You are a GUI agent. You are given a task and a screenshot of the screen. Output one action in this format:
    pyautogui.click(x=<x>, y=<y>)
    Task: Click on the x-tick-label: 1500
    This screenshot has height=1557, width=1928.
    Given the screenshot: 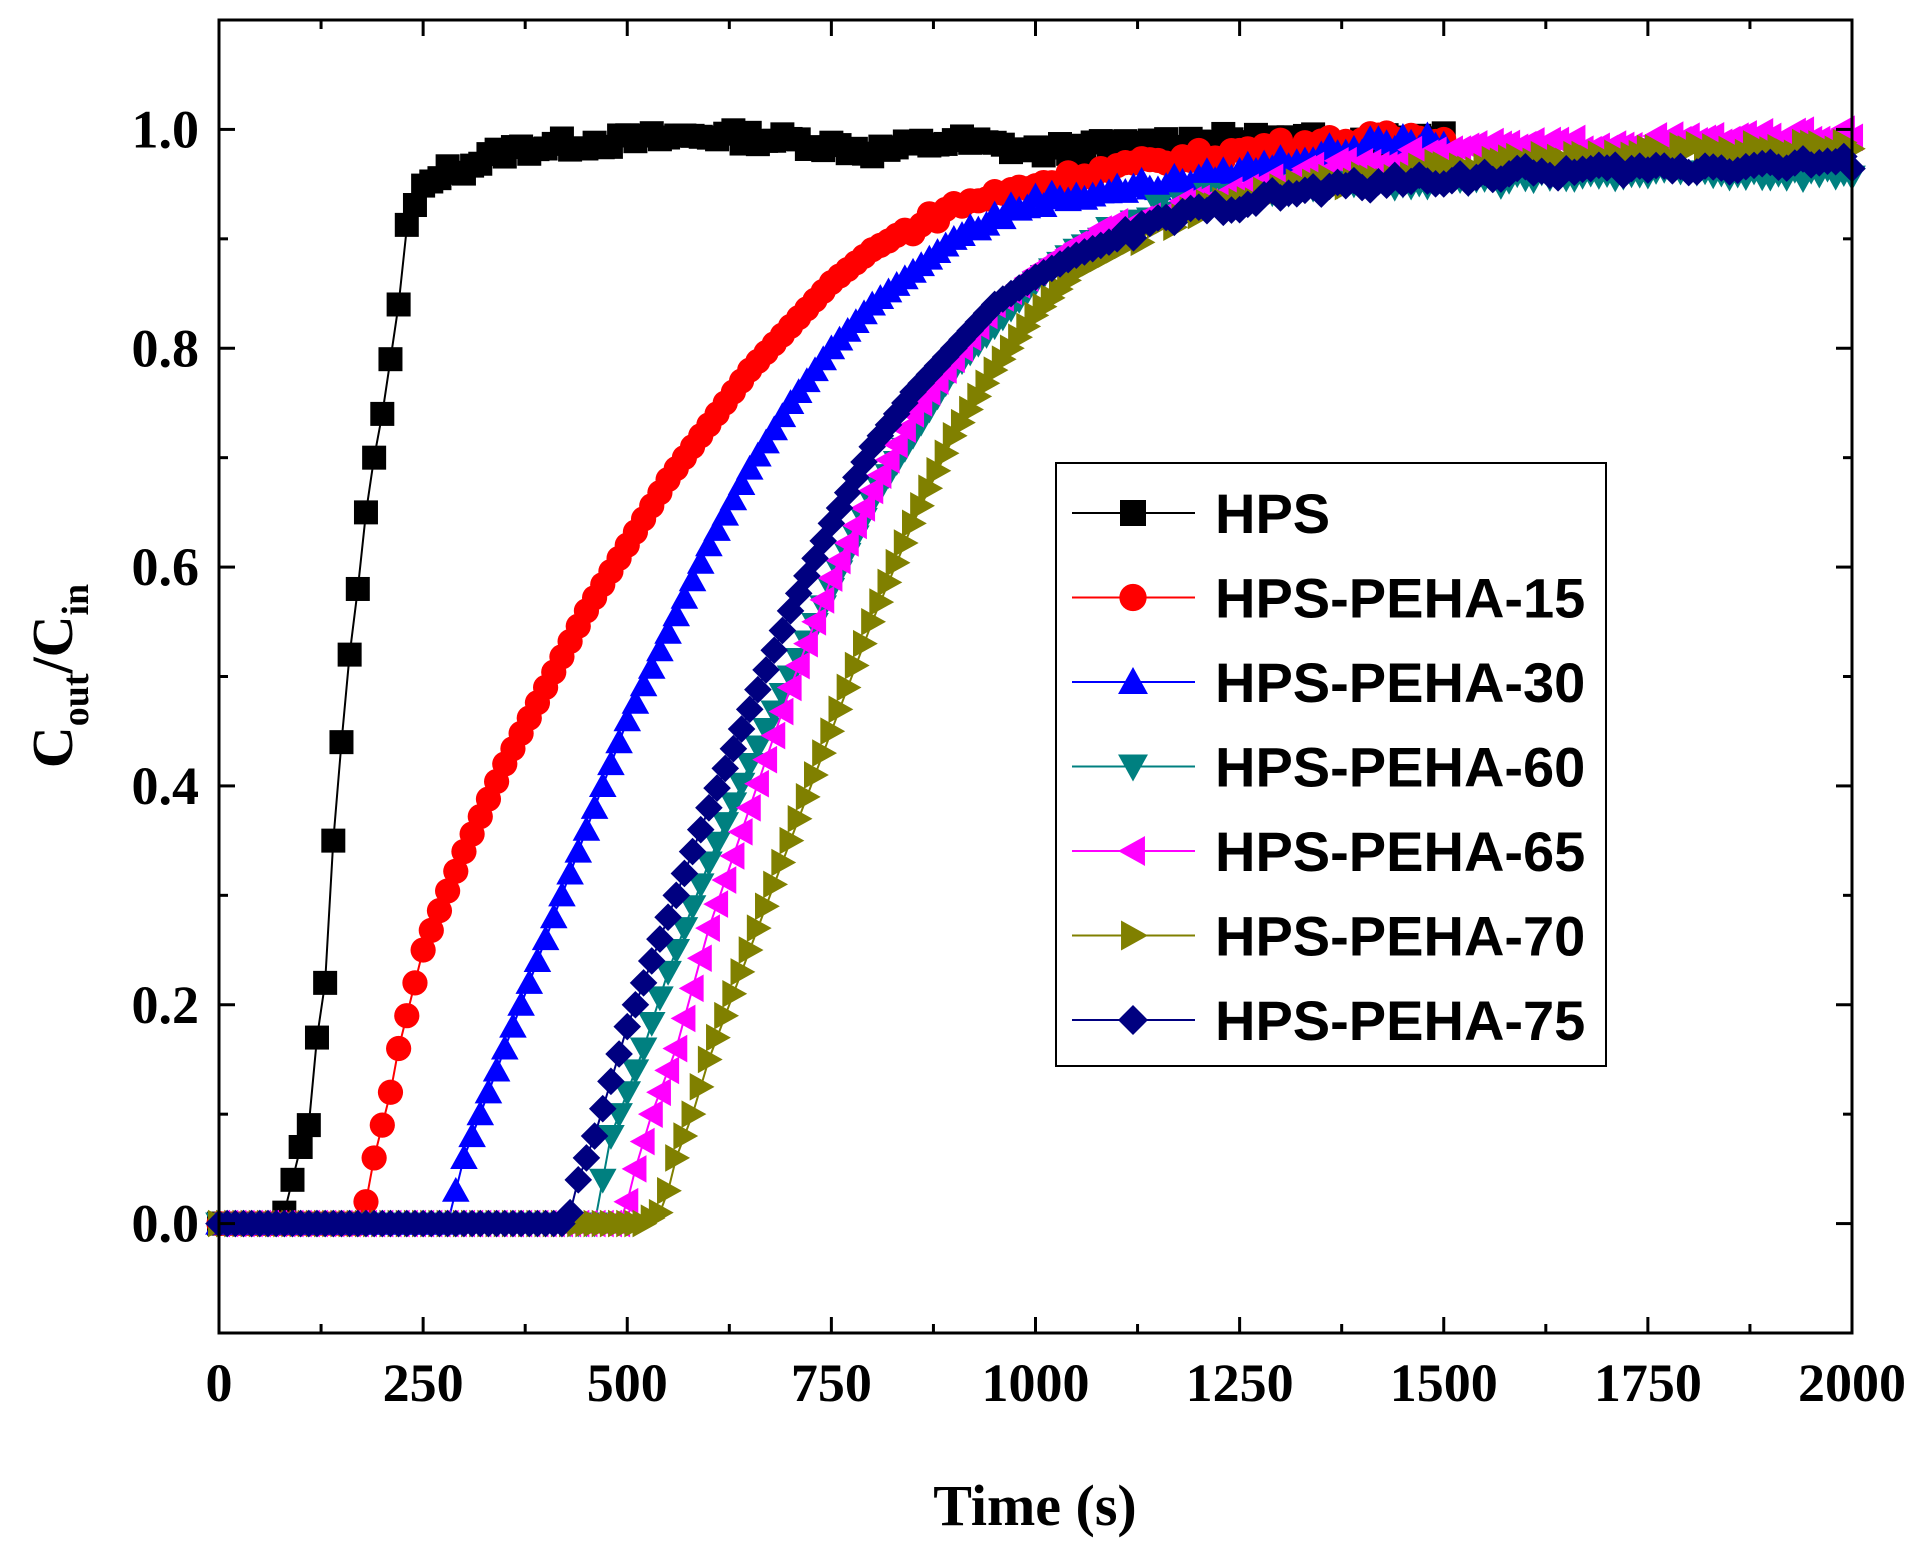 What is the action you would take?
    pyautogui.click(x=1444, y=1383)
    